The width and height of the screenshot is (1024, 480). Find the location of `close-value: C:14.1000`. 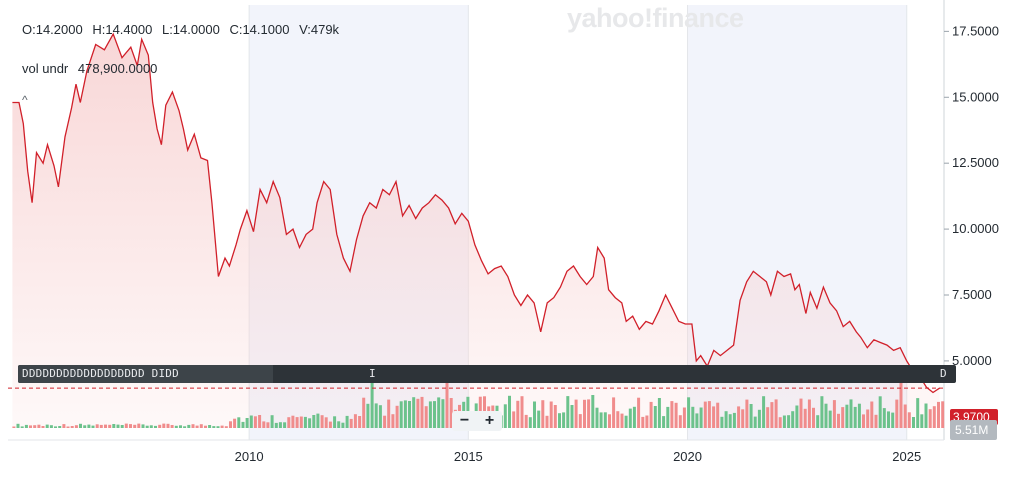

close-value: C:14.1000 is located at coordinates (259, 29).